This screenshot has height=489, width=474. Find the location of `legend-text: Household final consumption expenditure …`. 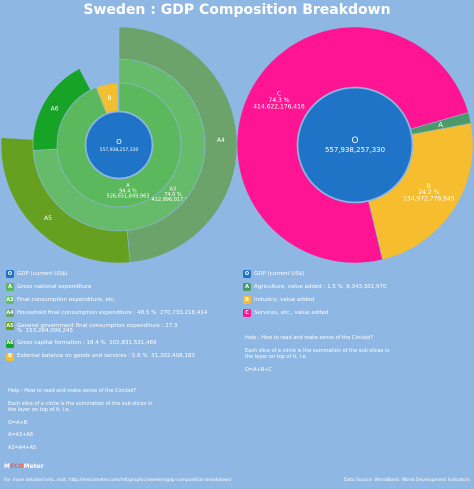

legend-text: Household final consumption expenditure … is located at coordinates (112, 312).